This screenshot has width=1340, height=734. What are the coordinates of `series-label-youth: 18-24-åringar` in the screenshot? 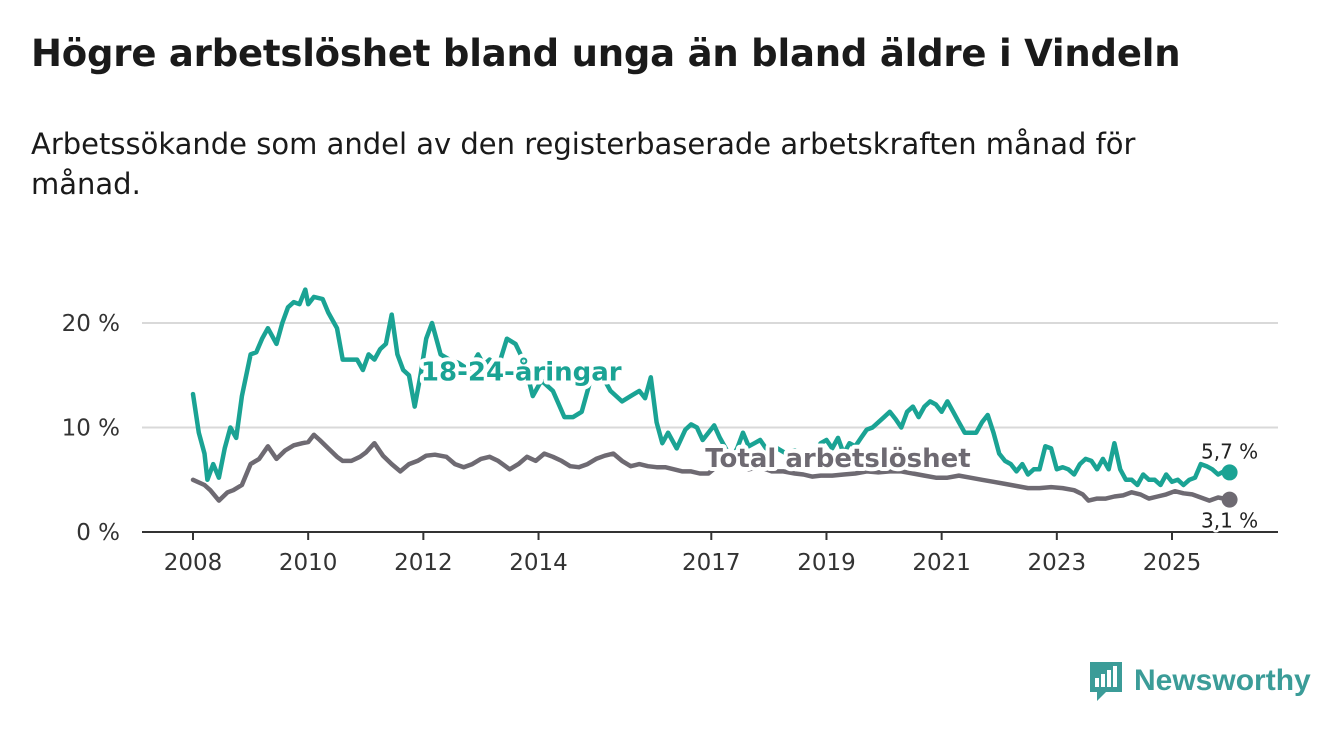 It's located at (521, 371).